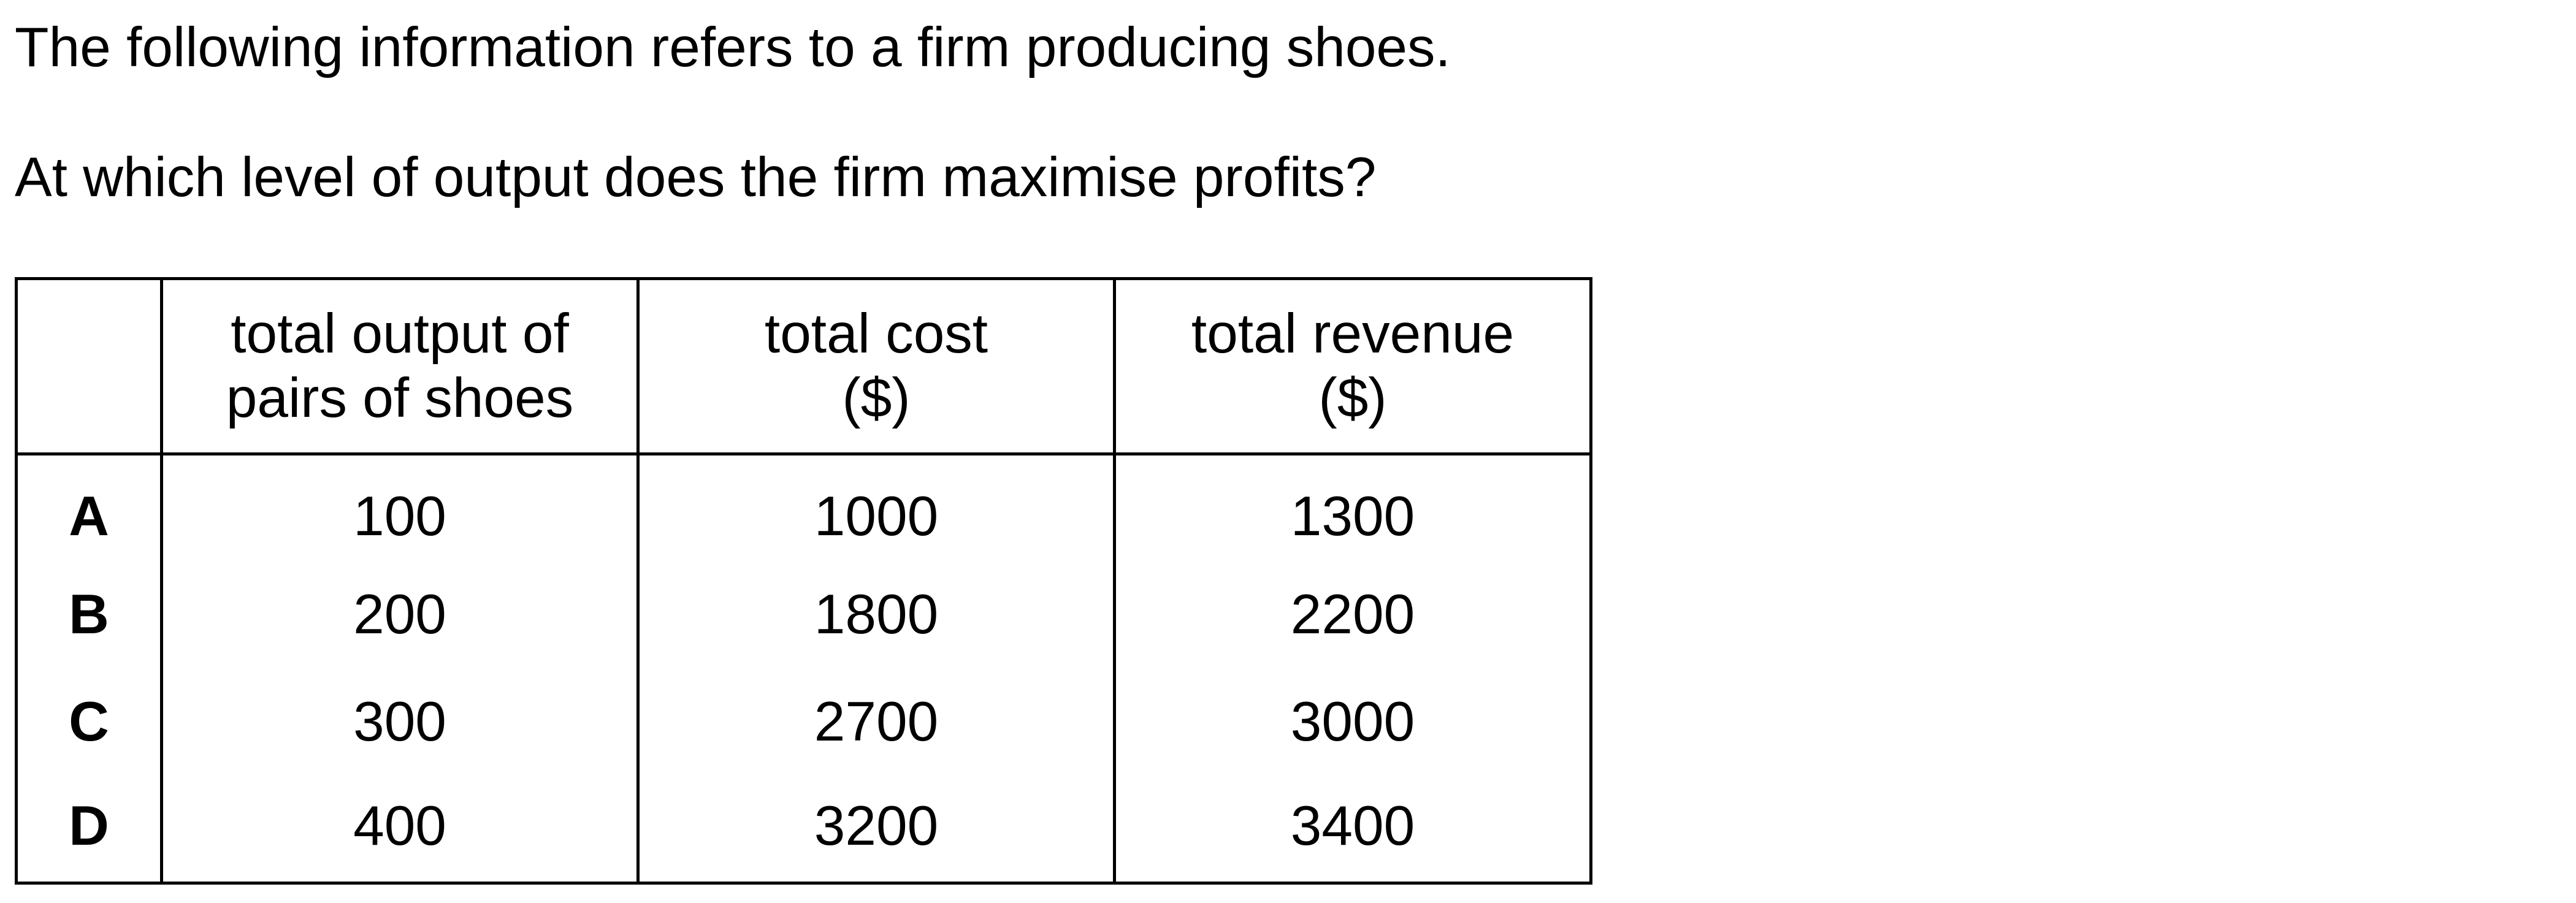 The image size is (2576, 903). I want to click on table-row: C 300 2700 3000, so click(803, 722).